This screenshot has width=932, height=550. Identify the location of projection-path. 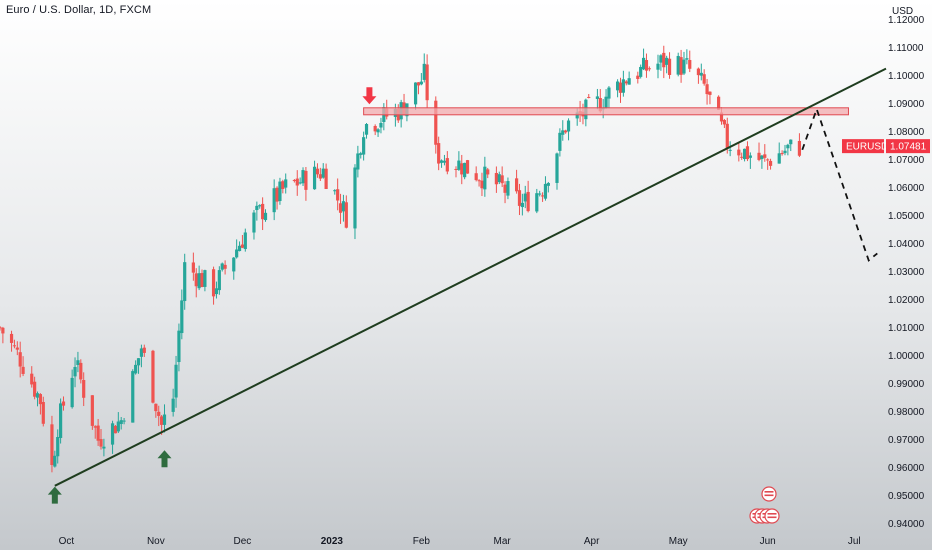
(839, 184).